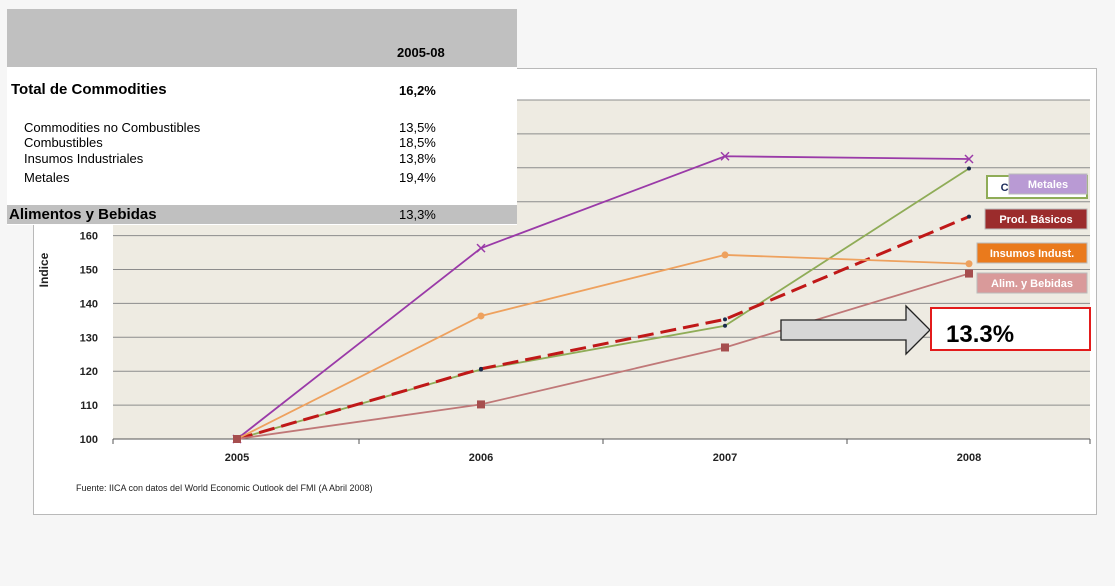 This screenshot has height=586, width=1115. Describe the element at coordinates (980, 334) in the screenshot. I see `callout-text: 13.3%` at that location.